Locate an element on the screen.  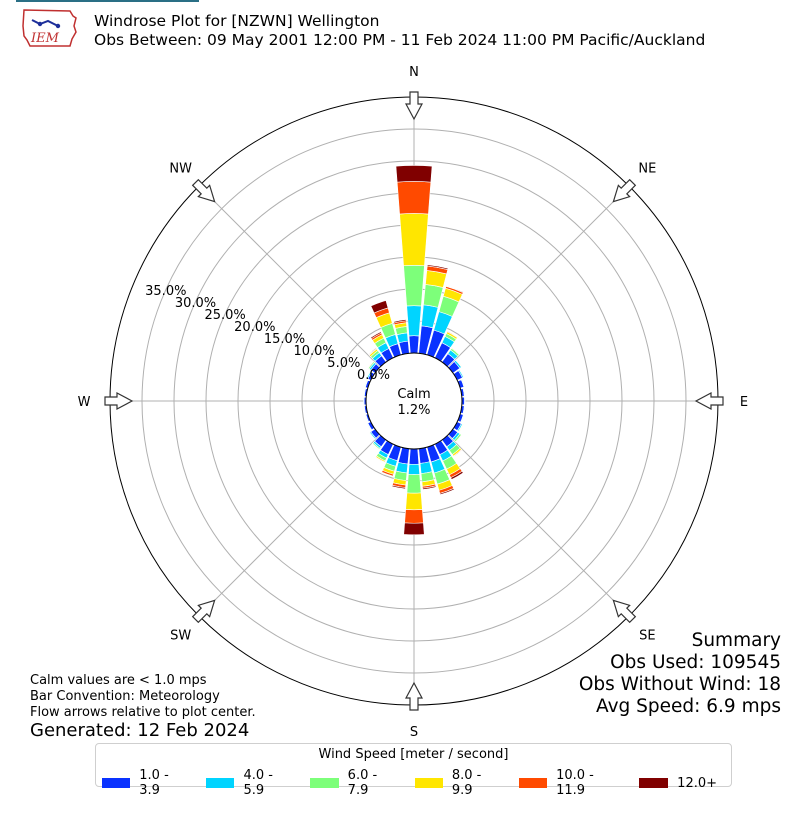
radial-tick-label: 35.0% is located at coordinates (165, 291).